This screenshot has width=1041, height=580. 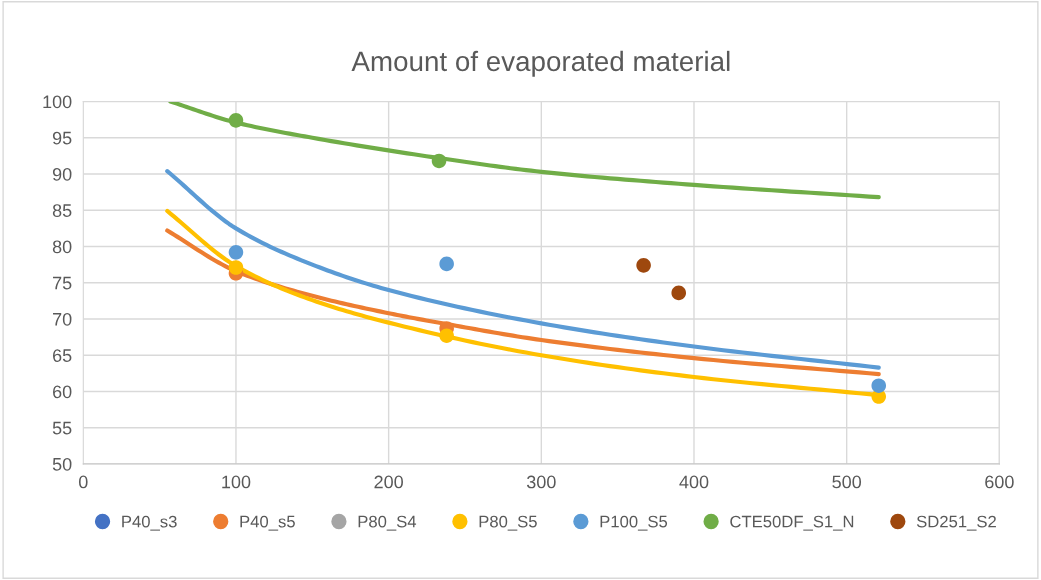 What do you see at coordinates (62, 464) in the screenshot?
I see `y-tick-label: 50` at bounding box center [62, 464].